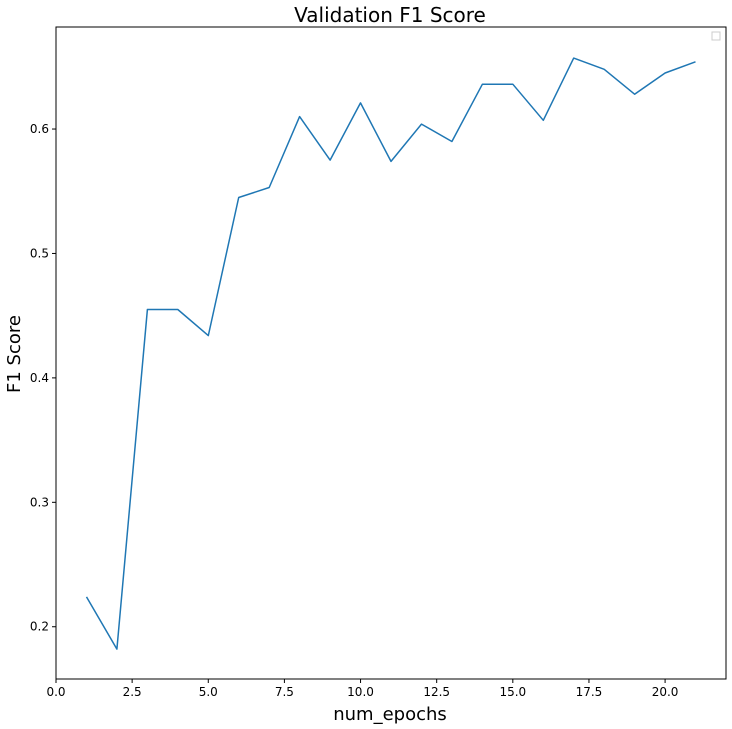  I want to click on x-axis-ticks: 0.0 2.5 5.0 7.5 10.0 12.5 15.0 17.5 20.0, so click(362, 689).